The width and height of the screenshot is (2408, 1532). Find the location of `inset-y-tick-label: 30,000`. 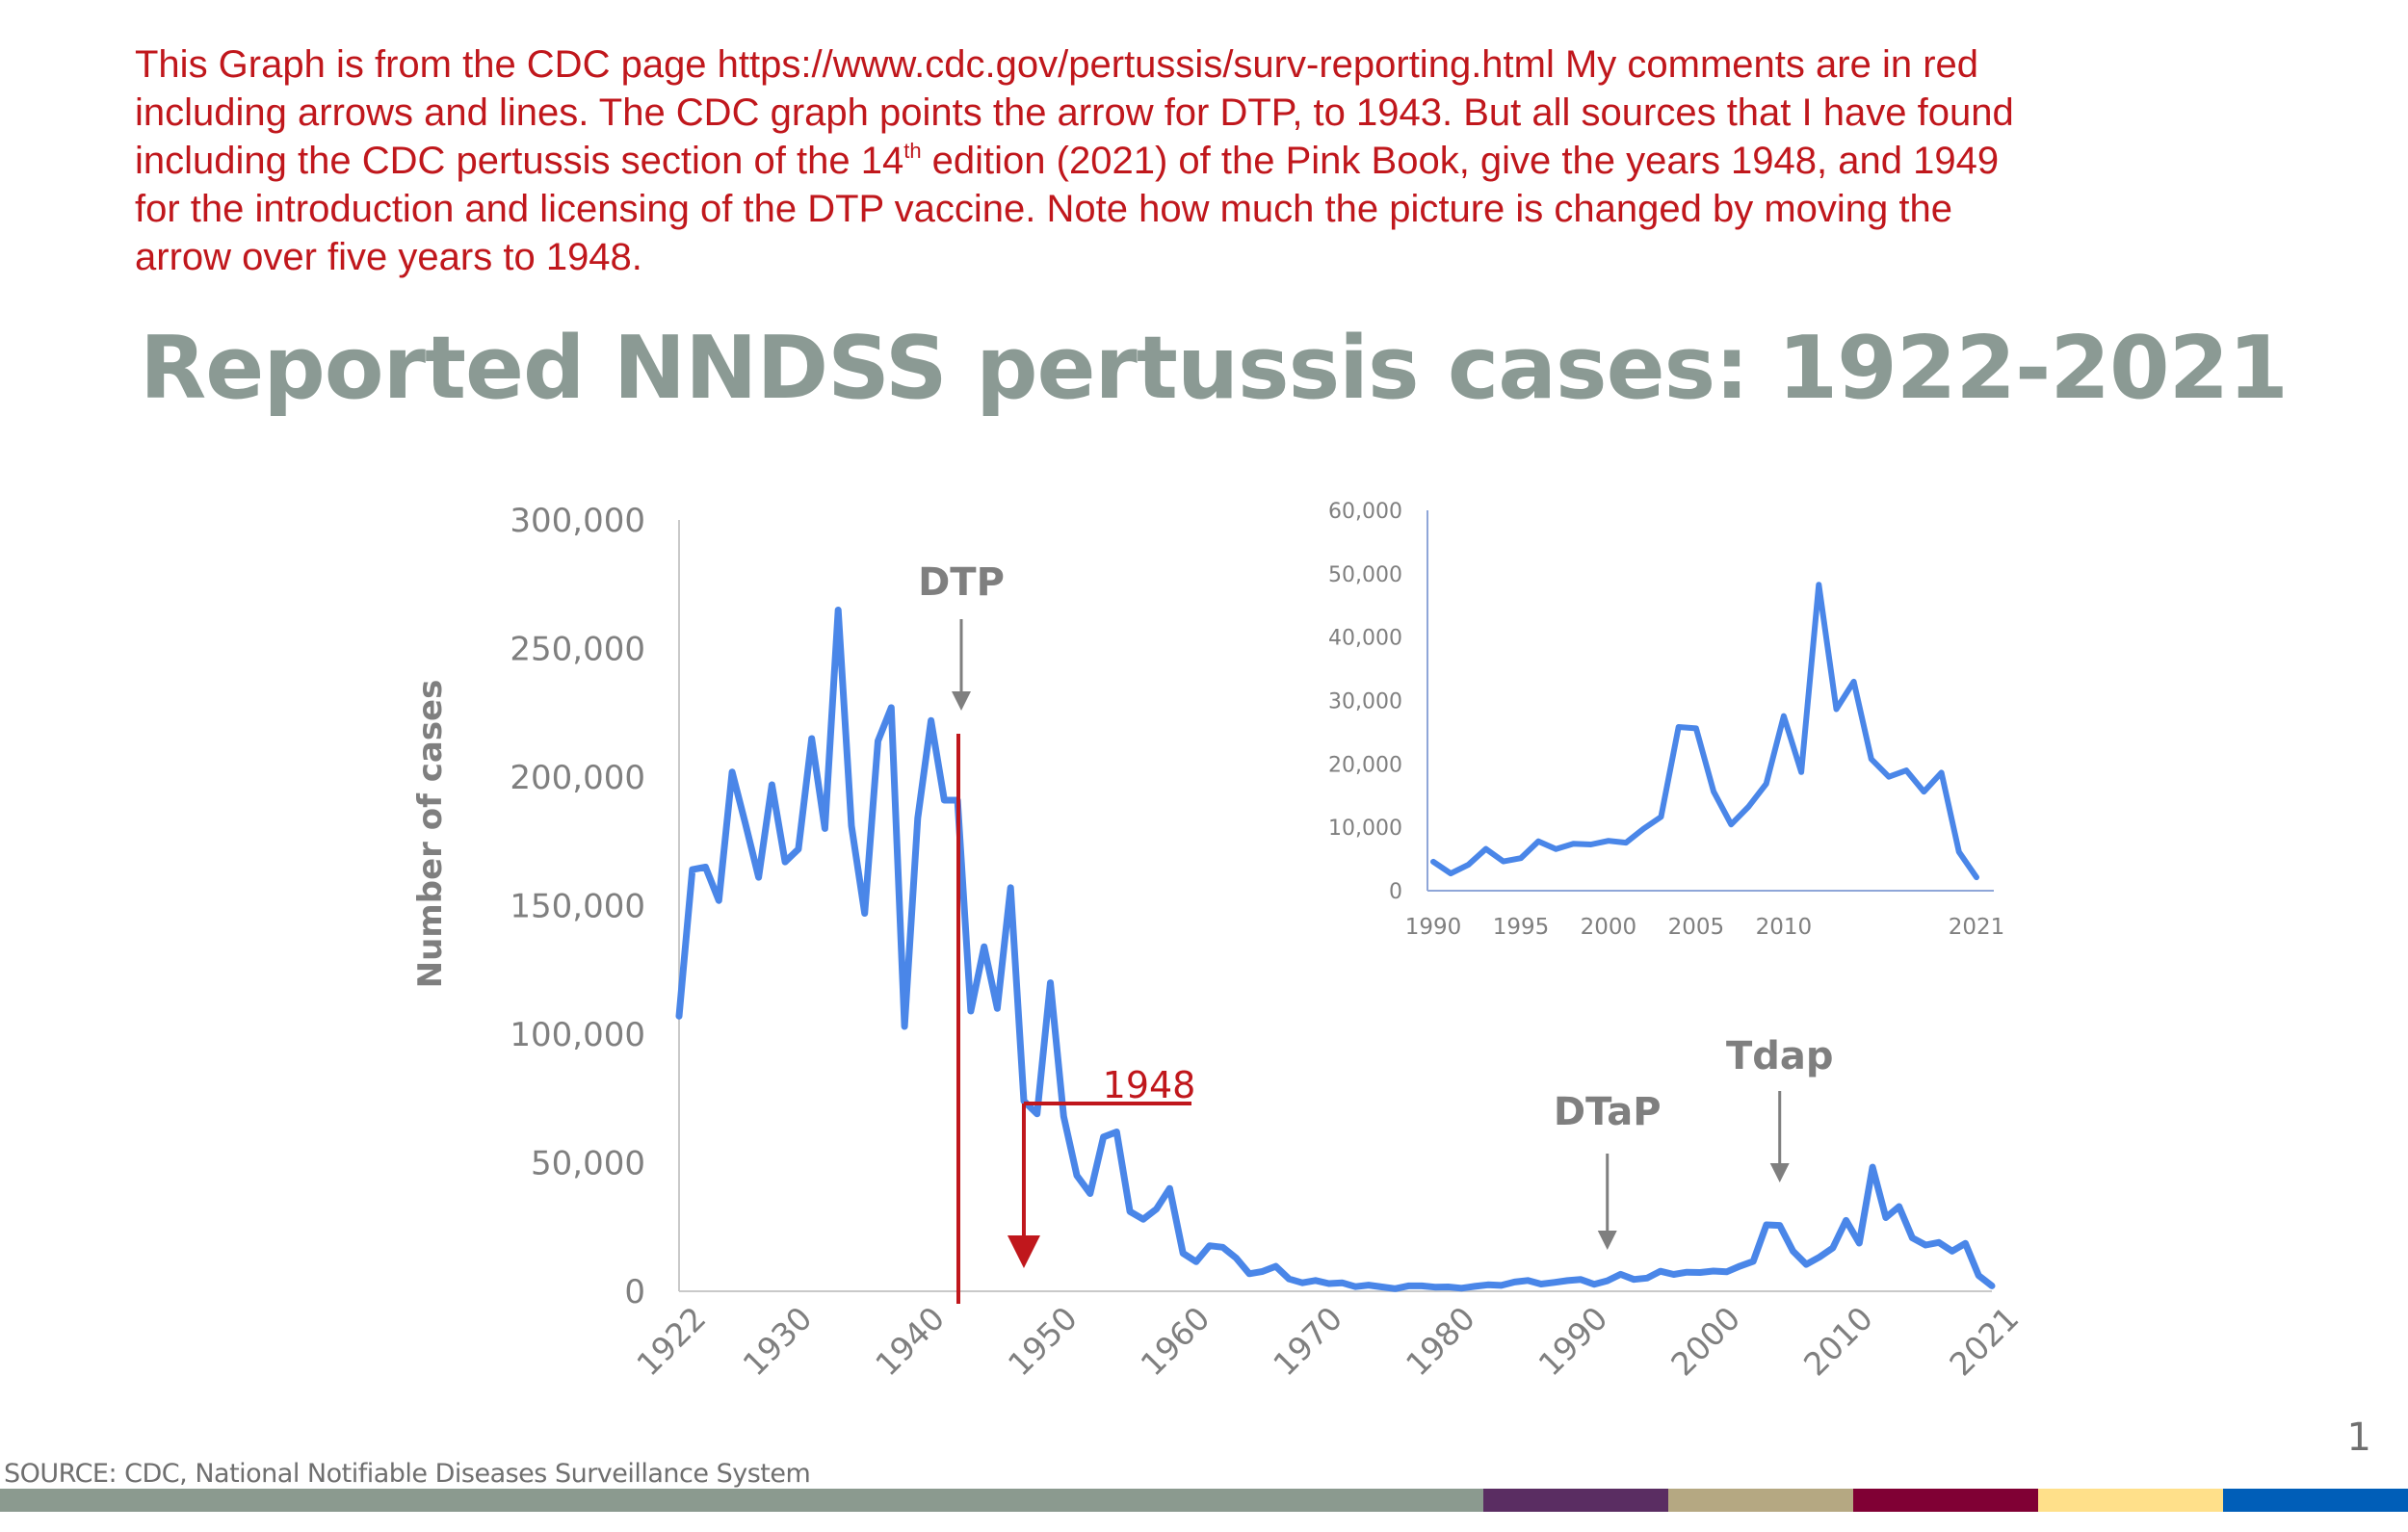

inset-y-tick-label: 30,000 is located at coordinates (1365, 702).